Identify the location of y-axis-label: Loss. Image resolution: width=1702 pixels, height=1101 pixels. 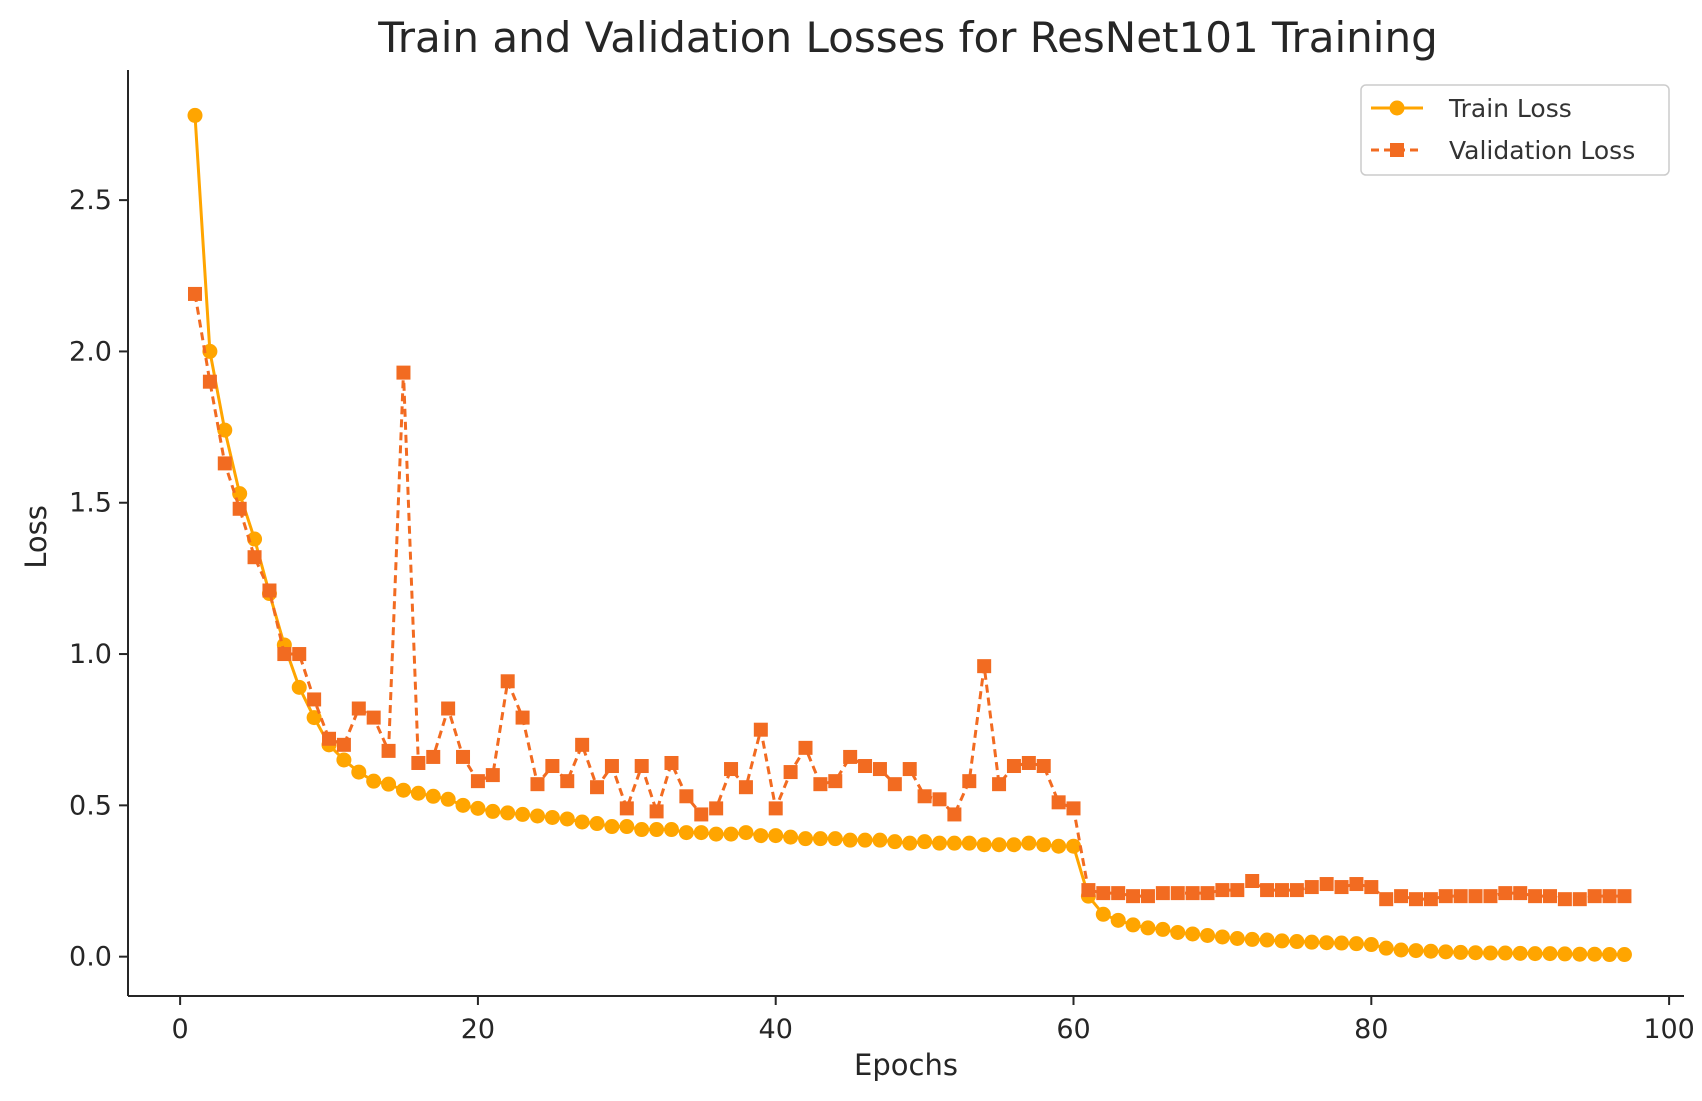
(36, 537).